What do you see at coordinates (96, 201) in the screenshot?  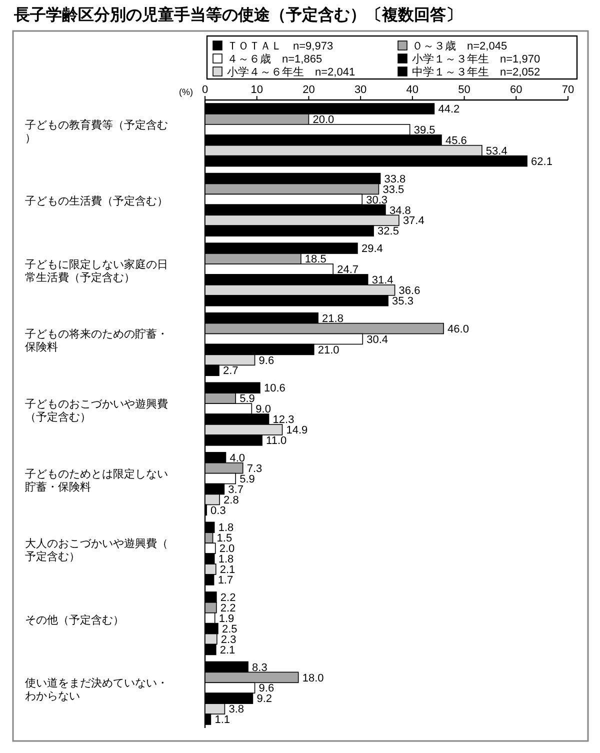 I see `y-tick-label: 子どもの生活費（予定含む）` at bounding box center [96, 201].